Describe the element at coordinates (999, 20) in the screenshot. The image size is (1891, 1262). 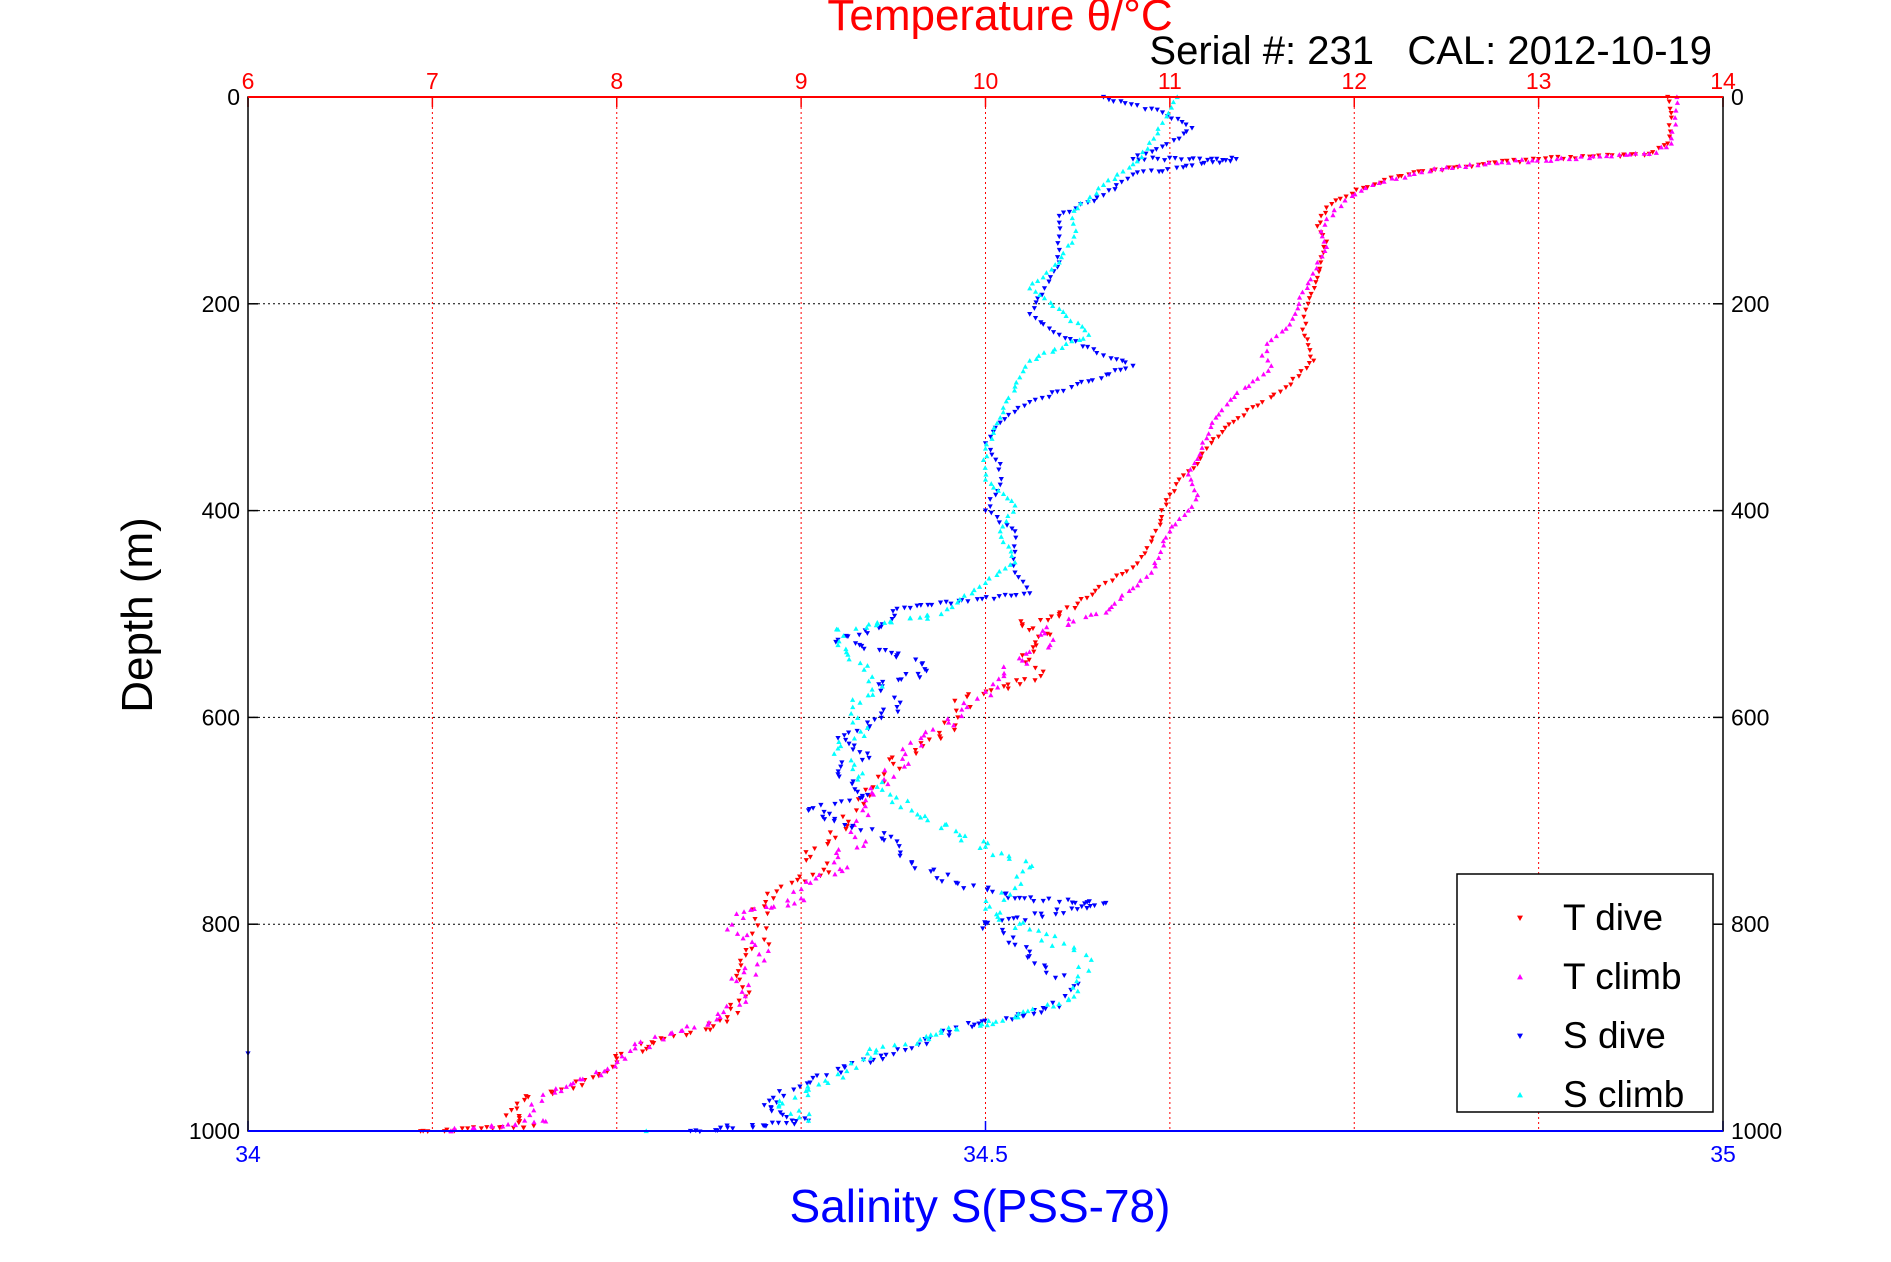
I see `chart-title: Temperature θ/°C` at that location.